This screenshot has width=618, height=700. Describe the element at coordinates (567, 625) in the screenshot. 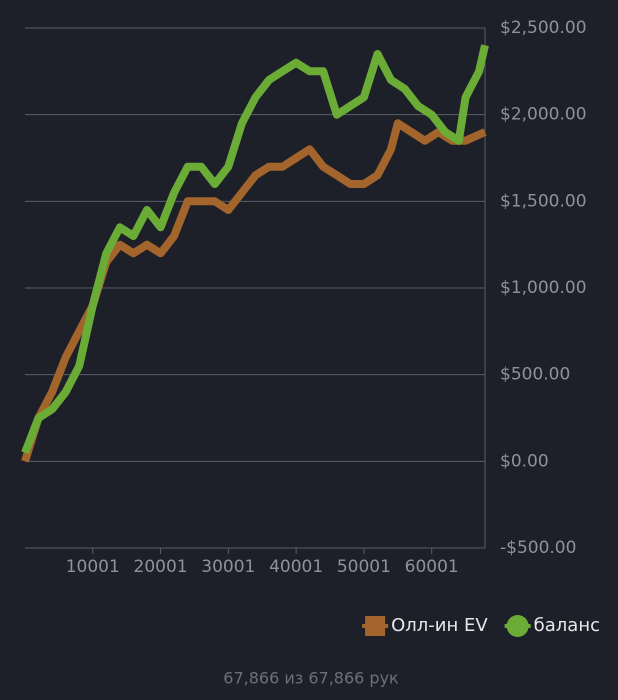

I see `legend-label: баланс` at that location.